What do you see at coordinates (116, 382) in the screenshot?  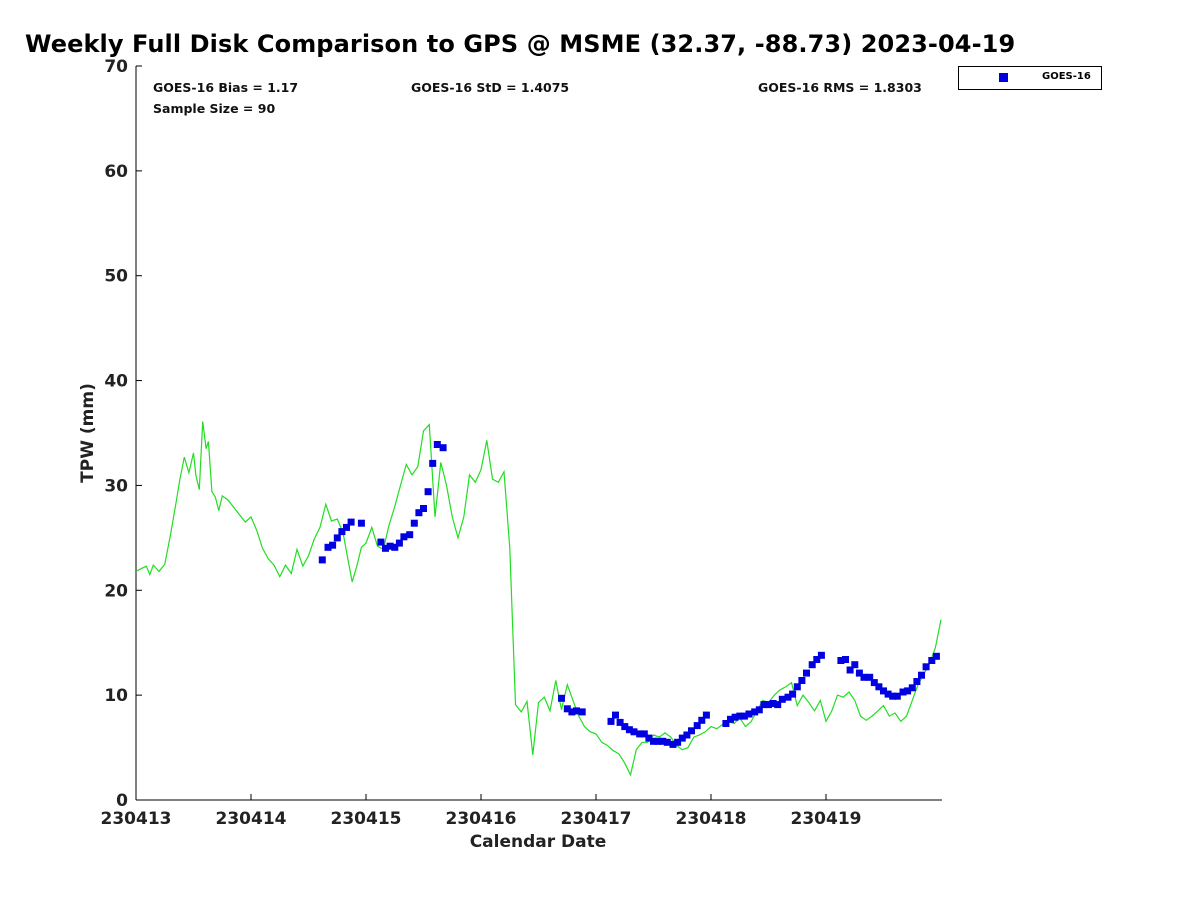 I see `y-tick-label: 40` at bounding box center [116, 382].